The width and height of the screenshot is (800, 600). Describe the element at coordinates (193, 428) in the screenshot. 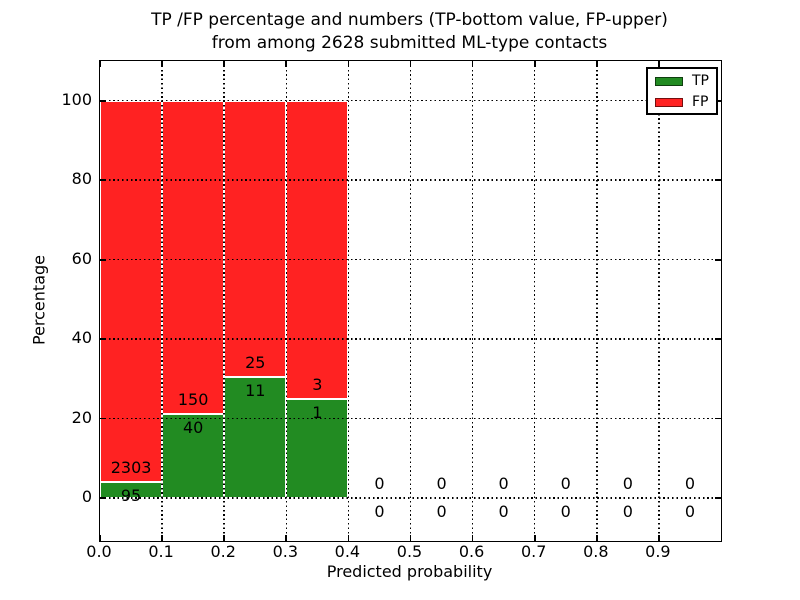

I see `tp-count-label: 40` at that location.